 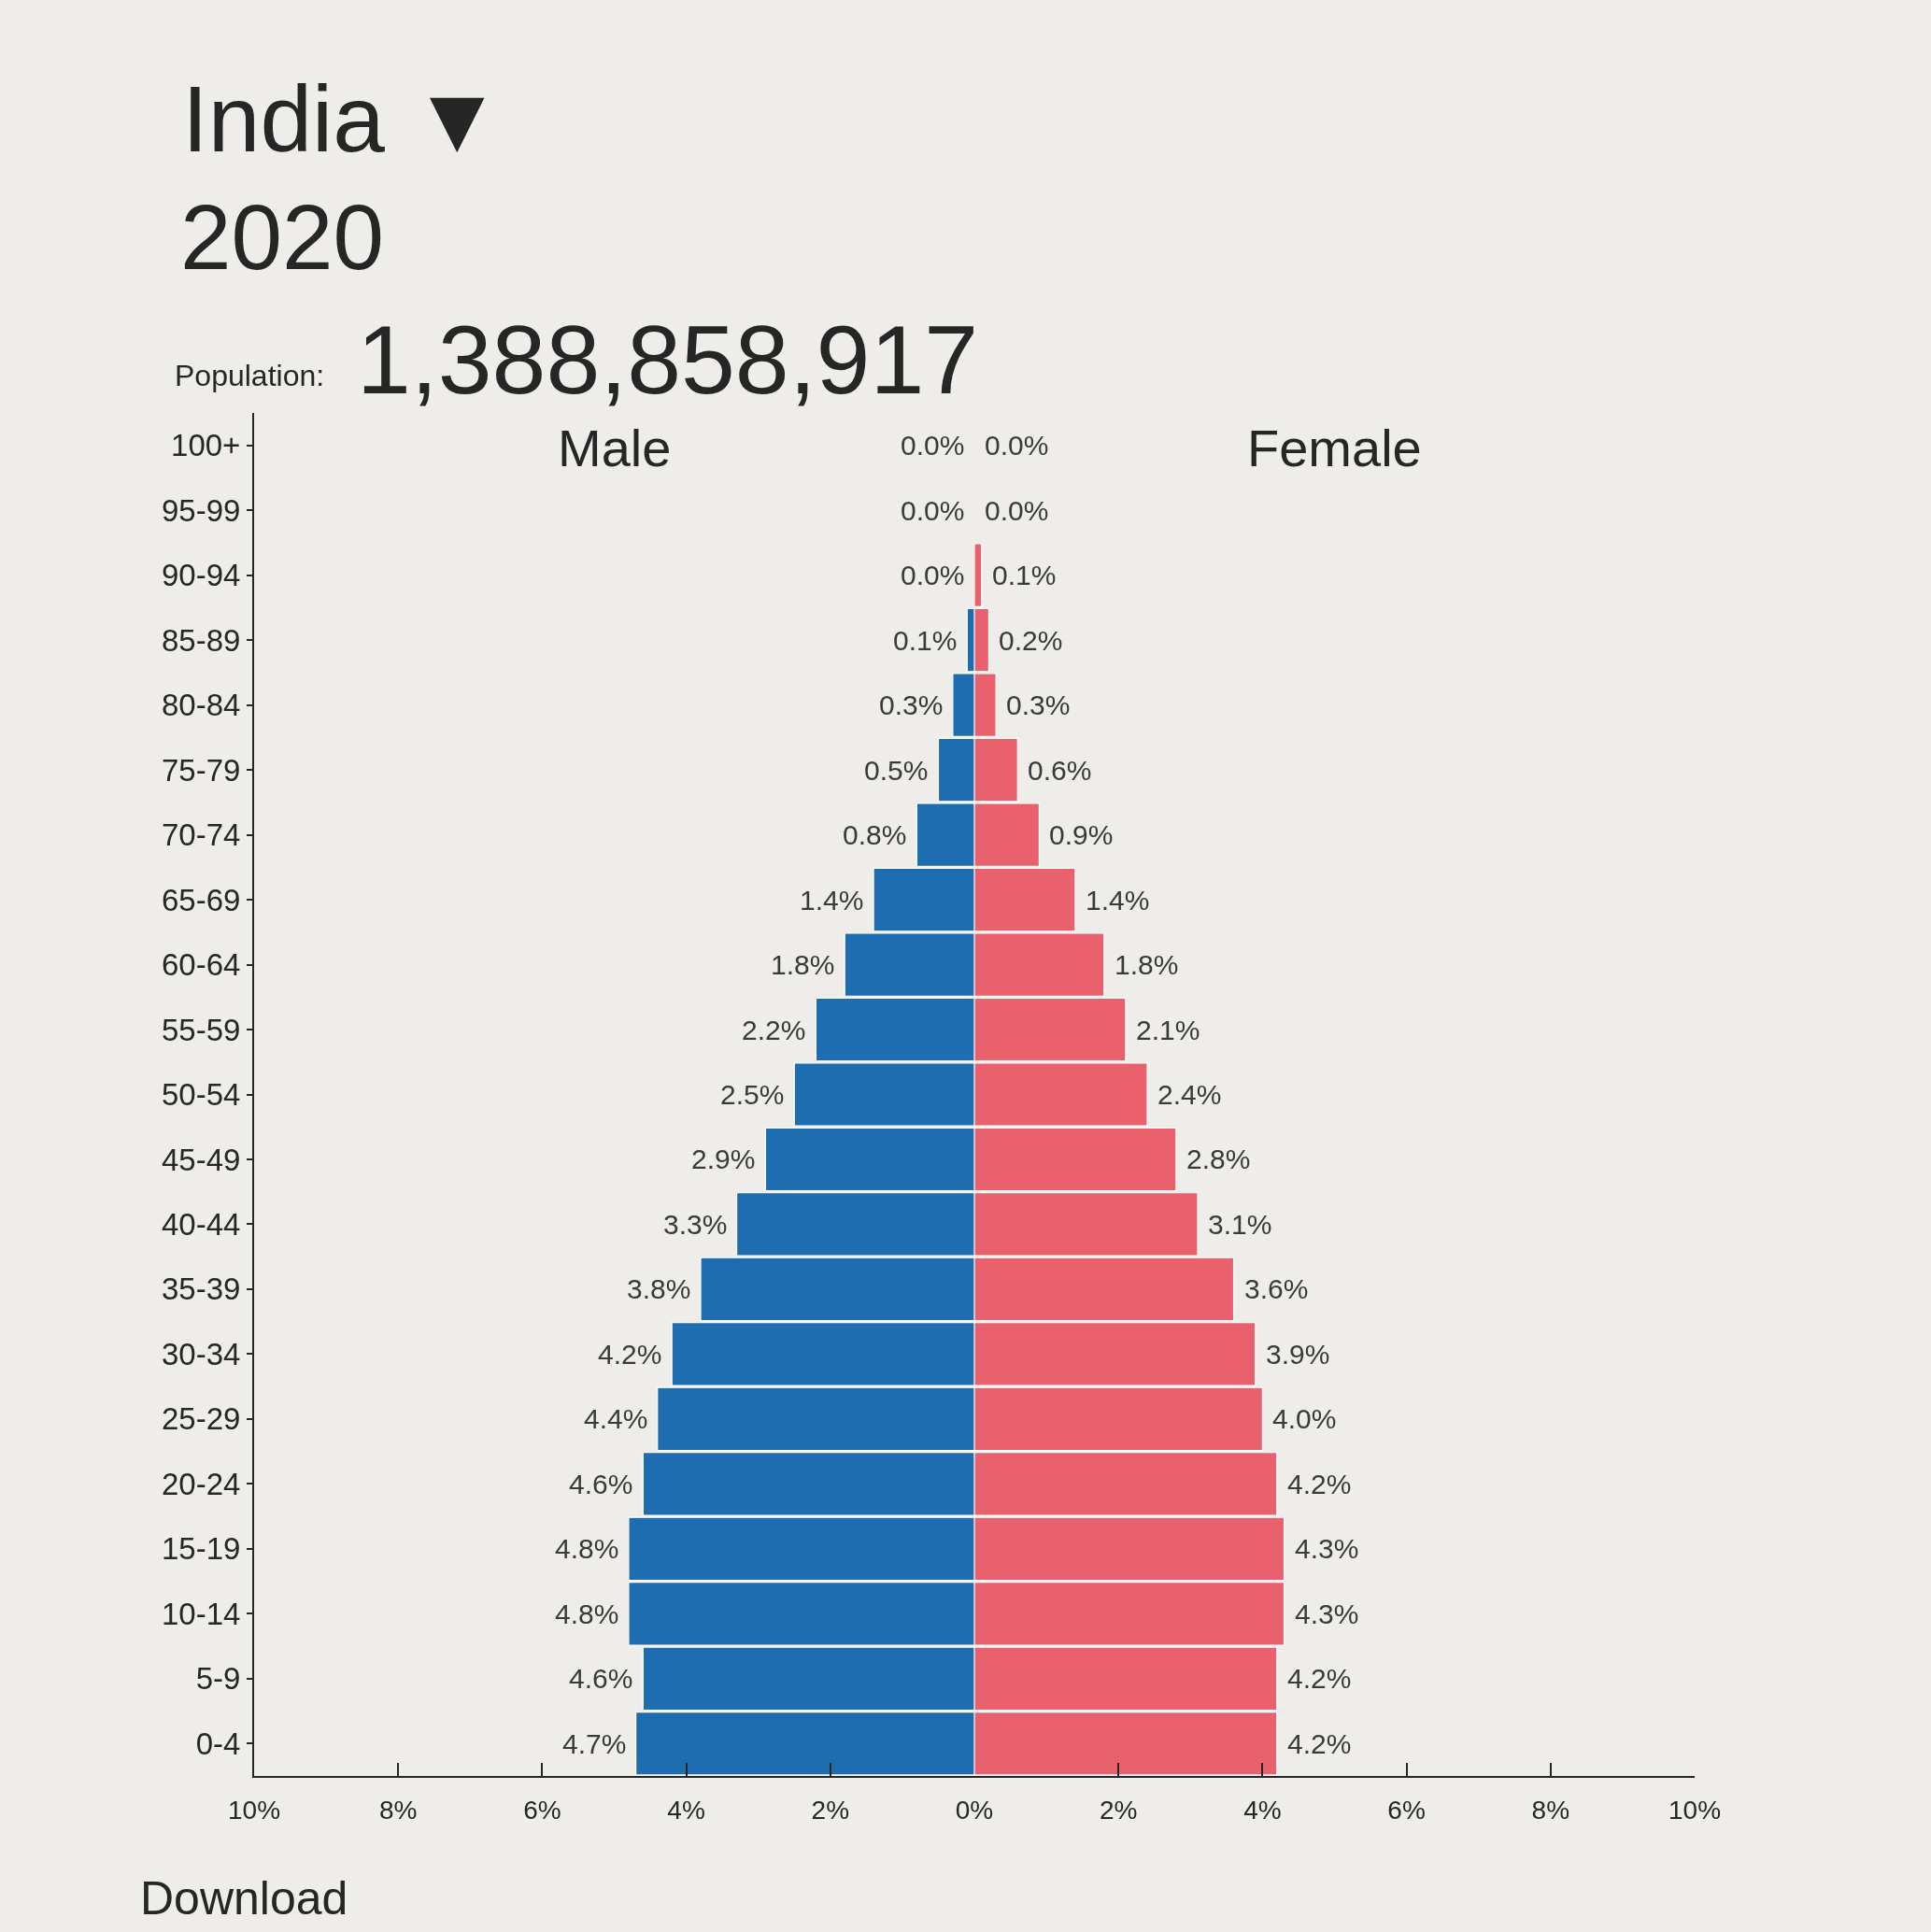 I want to click on y-tick-label: 55-59, so click(x=201, y=1030).